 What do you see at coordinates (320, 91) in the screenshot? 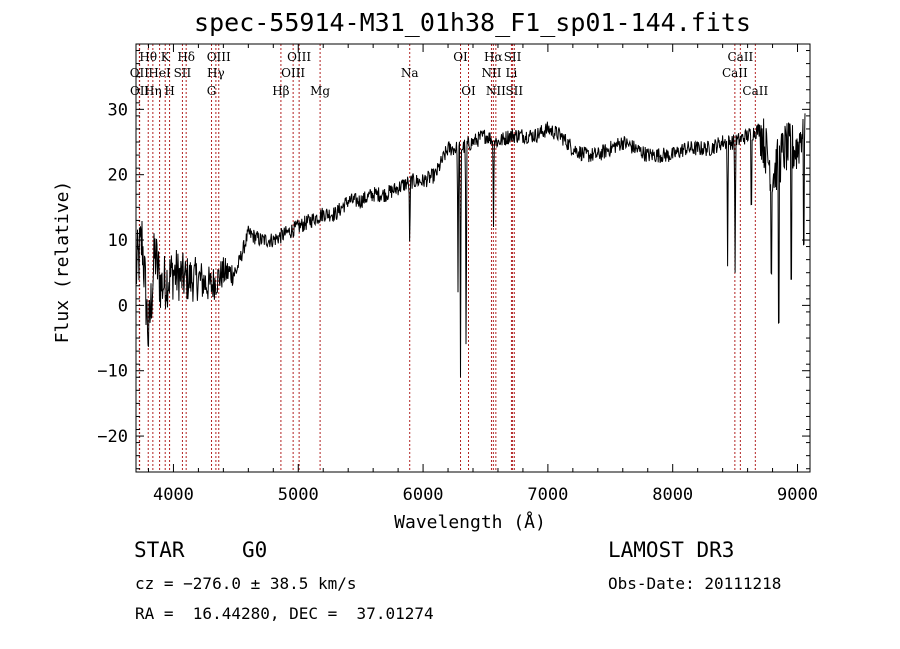
I see `line-marker-label: Mg` at bounding box center [320, 91].